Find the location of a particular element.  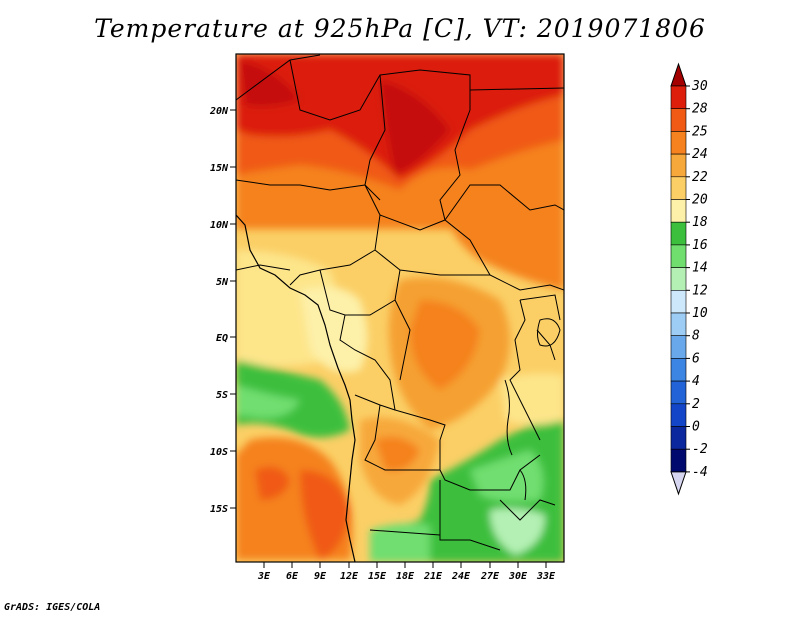

colorbar-top-arrow is located at coordinates (678, 74).